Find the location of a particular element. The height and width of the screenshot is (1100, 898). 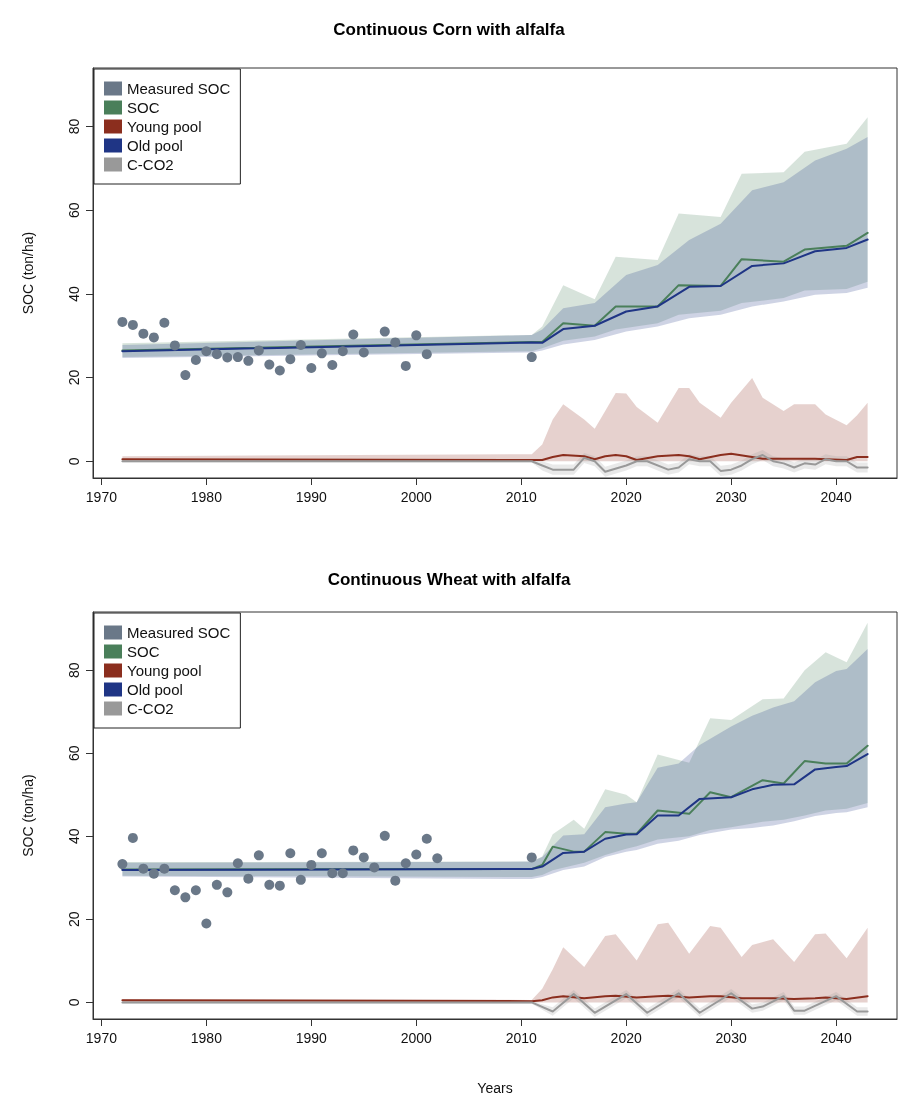

chart-title: Continuous Wheat with alfalfa is located at coordinates (449, 579).